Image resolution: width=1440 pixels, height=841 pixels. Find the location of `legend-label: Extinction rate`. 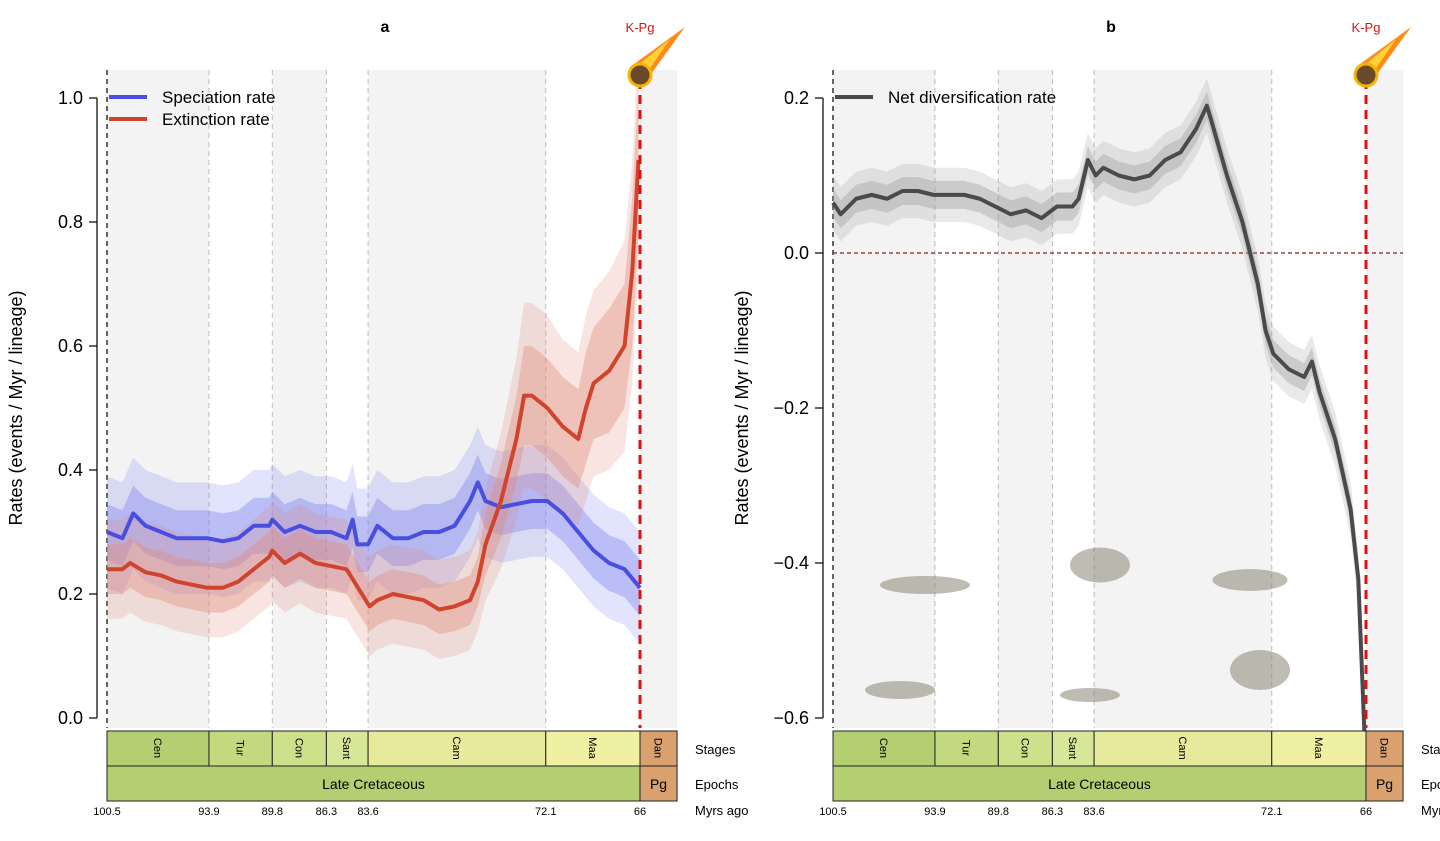

legend-label: Extinction rate is located at coordinates (216, 119).